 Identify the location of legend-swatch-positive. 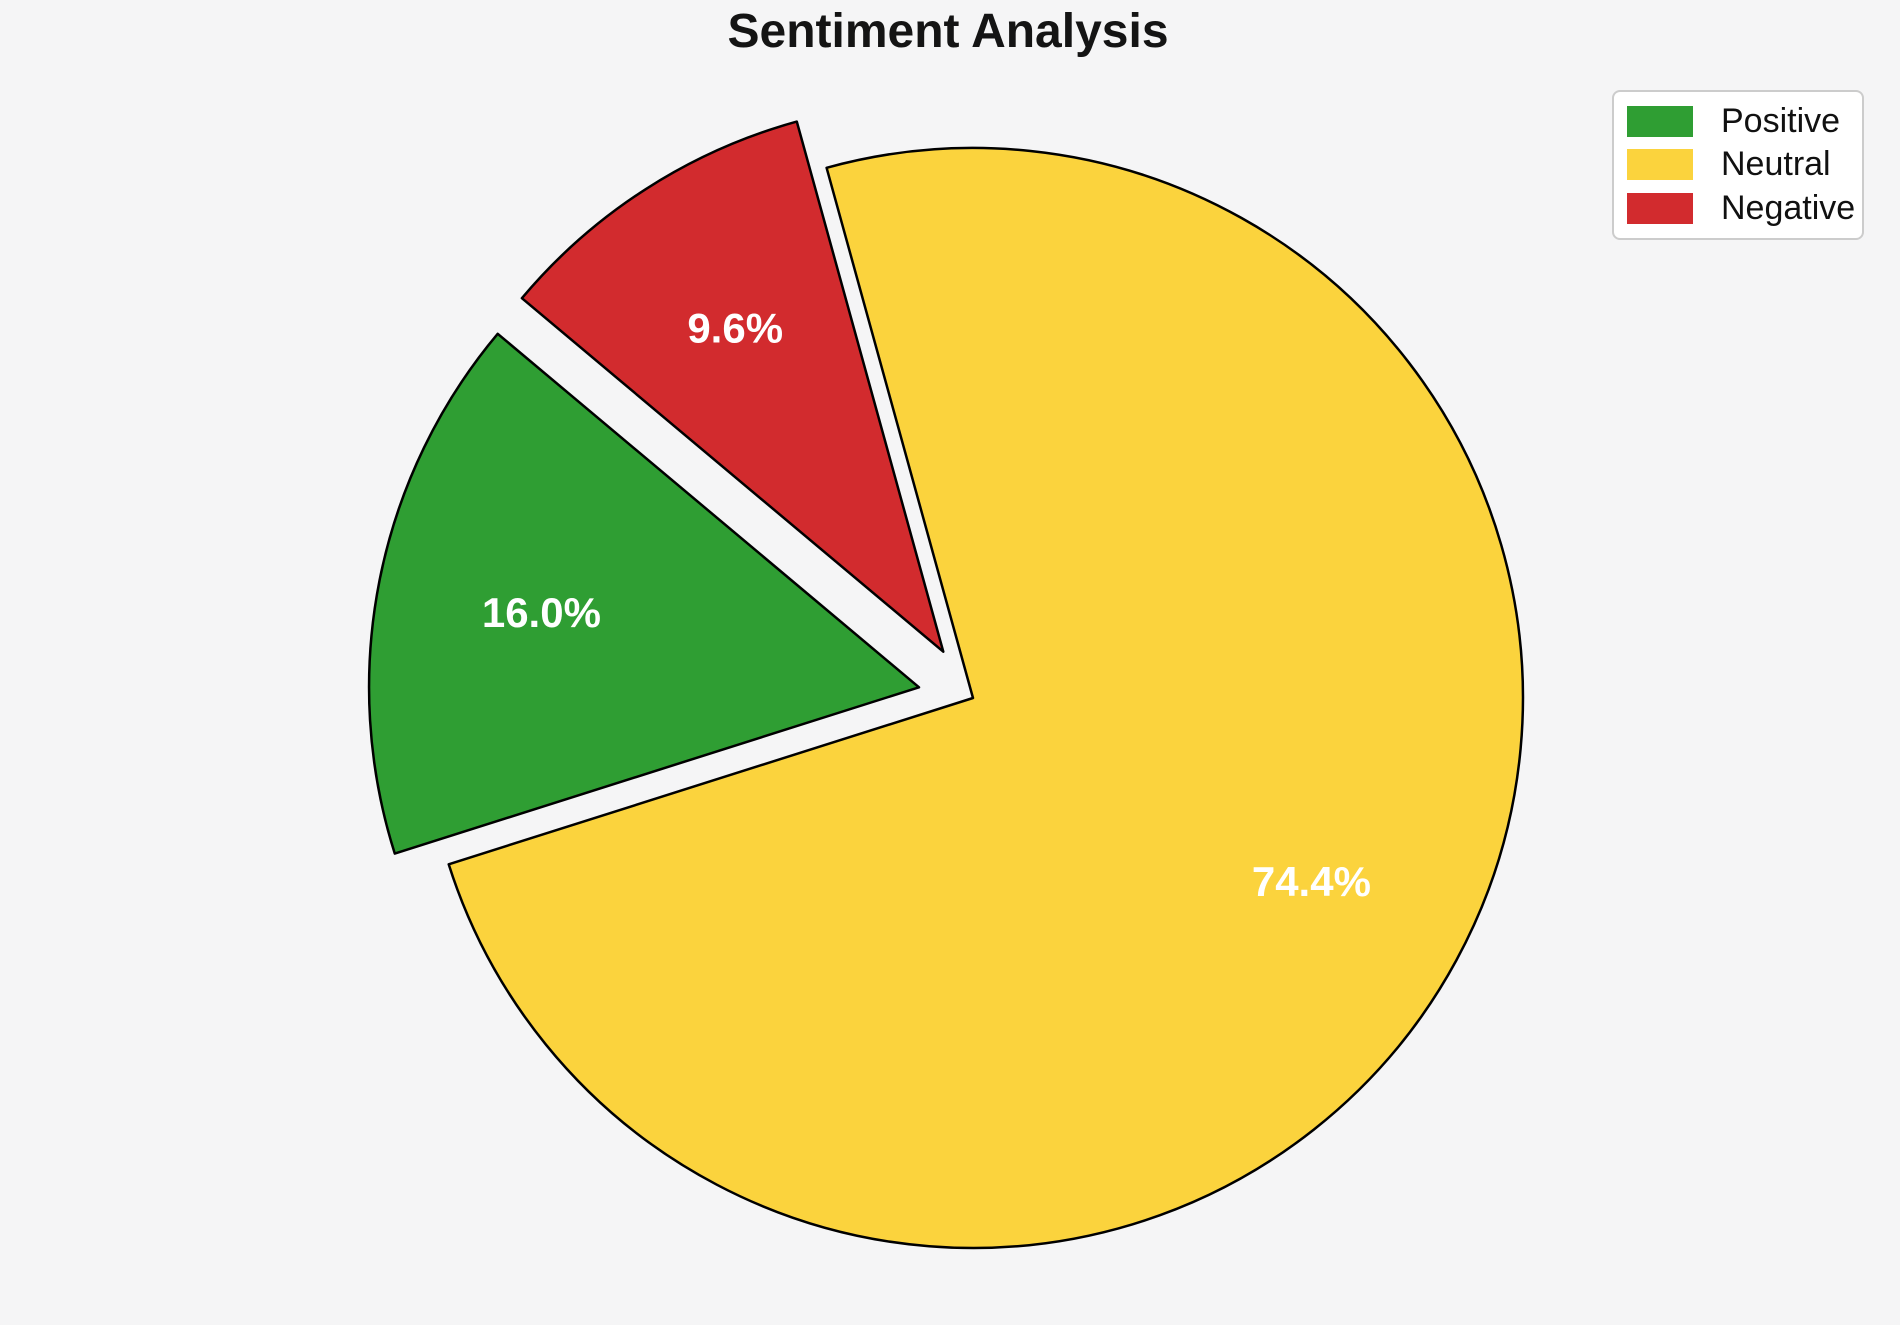
(1660, 122).